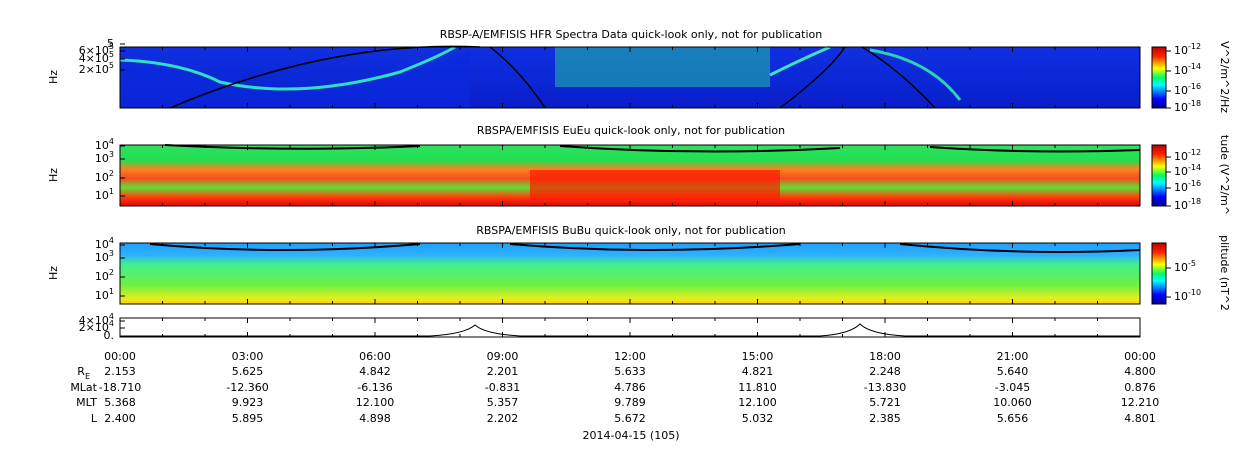  I want to click on ephemeris-value: -12.360, so click(247, 387).